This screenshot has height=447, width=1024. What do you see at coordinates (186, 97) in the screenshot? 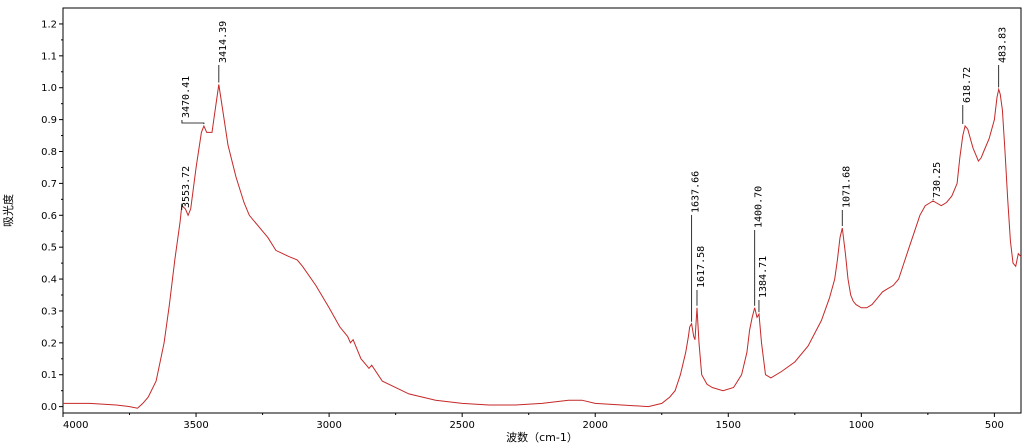
I see `peak-label: 3470.41` at bounding box center [186, 97].